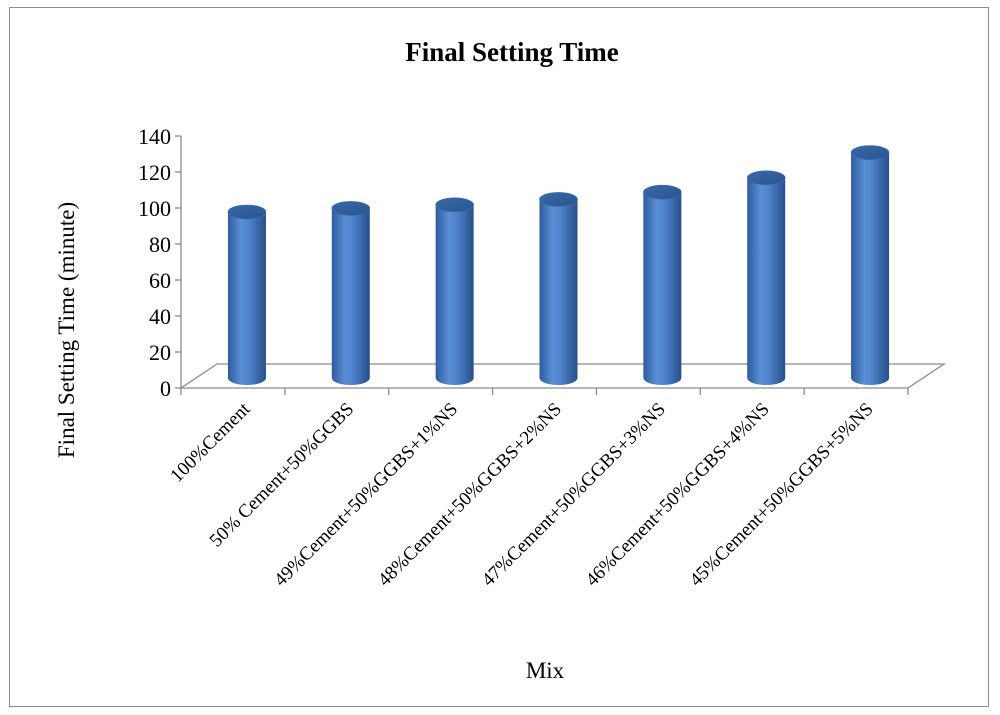  What do you see at coordinates (160, 280) in the screenshot?
I see `y-tick-label: 60` at bounding box center [160, 280].